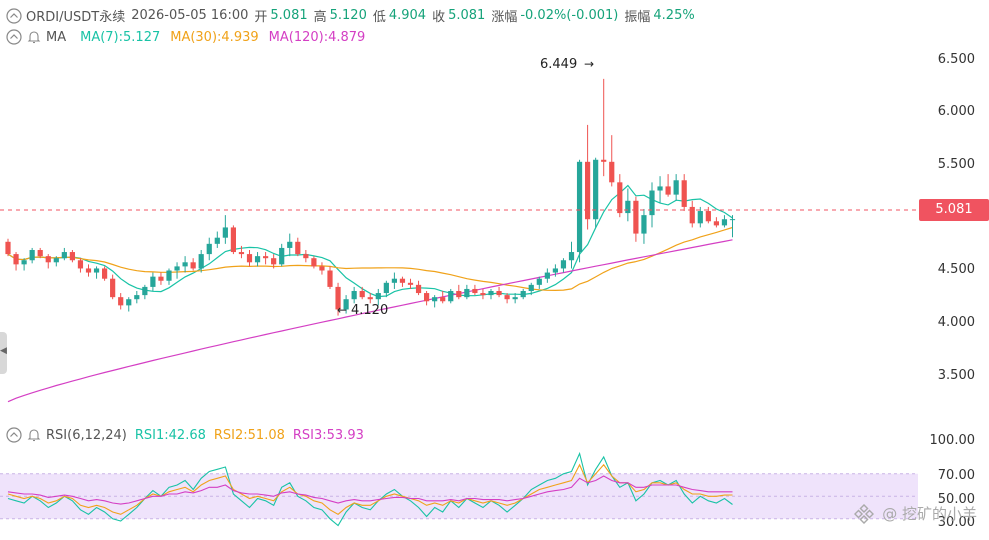 This screenshot has height=540, width=989. Describe the element at coordinates (328, 435) in the screenshot. I see `rsi3-value: RSI3:53.93` at that location.